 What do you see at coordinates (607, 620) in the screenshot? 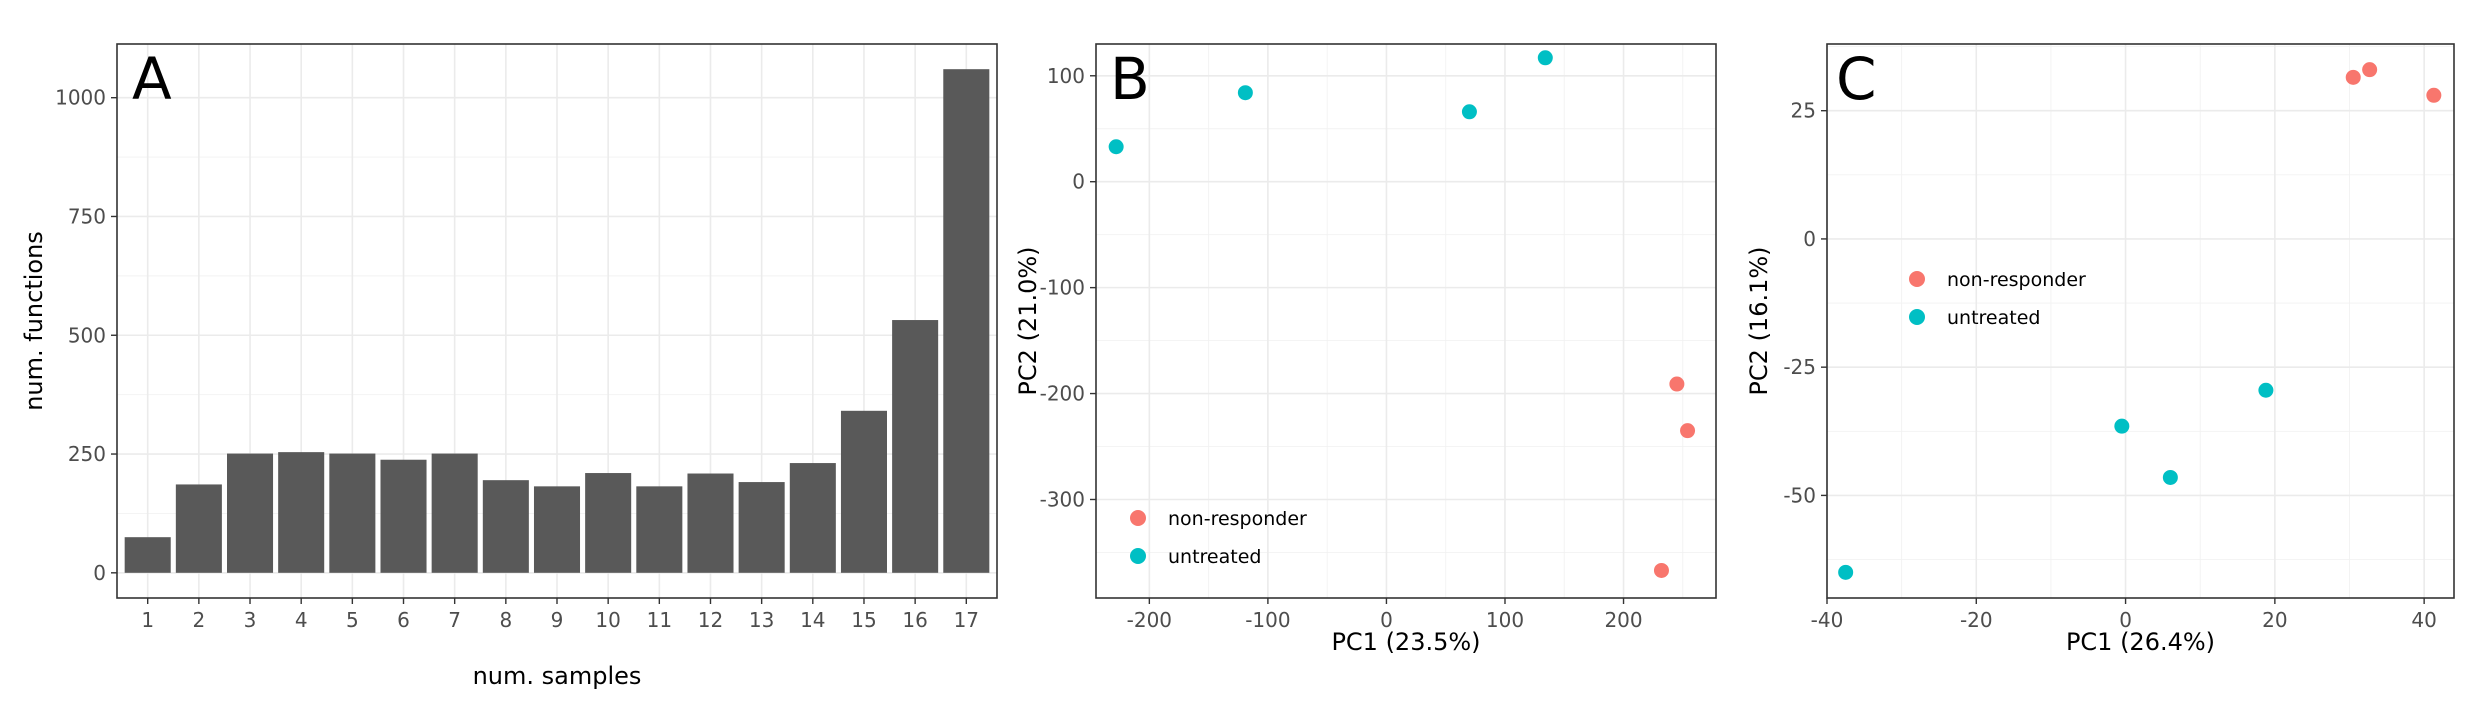
I see `x-tick-label: 10` at bounding box center [607, 620].